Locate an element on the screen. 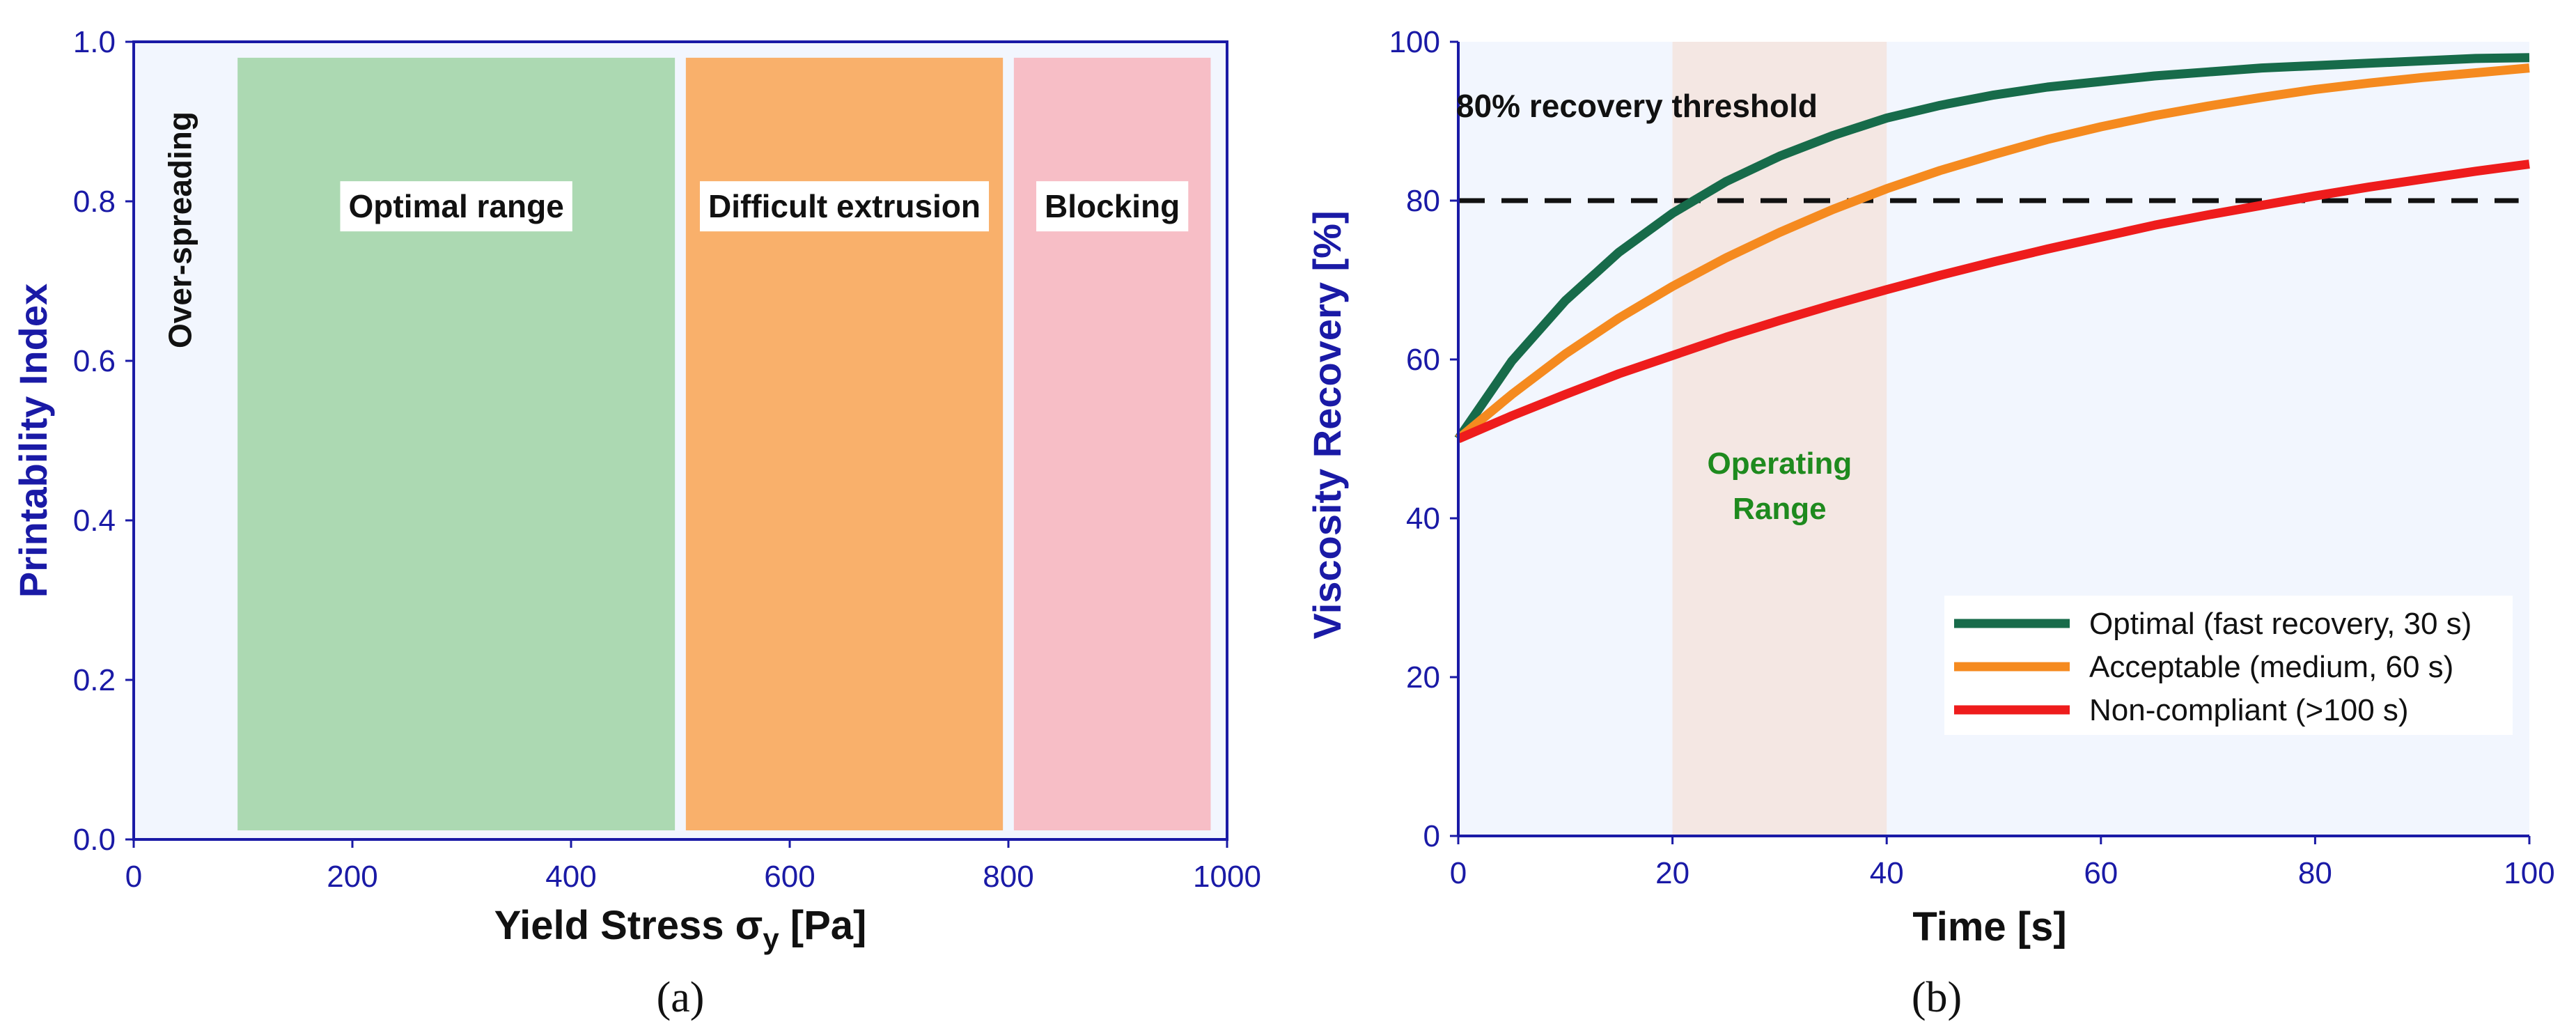 Image resolution: width=2576 pixels, height=1031 pixels. legend-label: Optimal (fast recovery, 30 s) is located at coordinates (2281, 624).